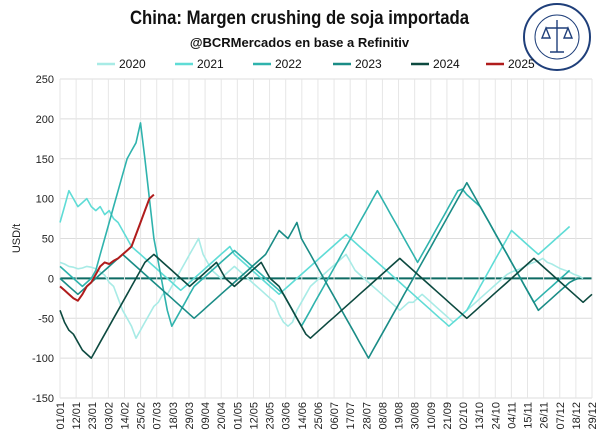 Image resolution: width=599 pixels, height=445 pixels. Describe the element at coordinates (43, 399) in the screenshot. I see `y-tick-label: -150` at that location.